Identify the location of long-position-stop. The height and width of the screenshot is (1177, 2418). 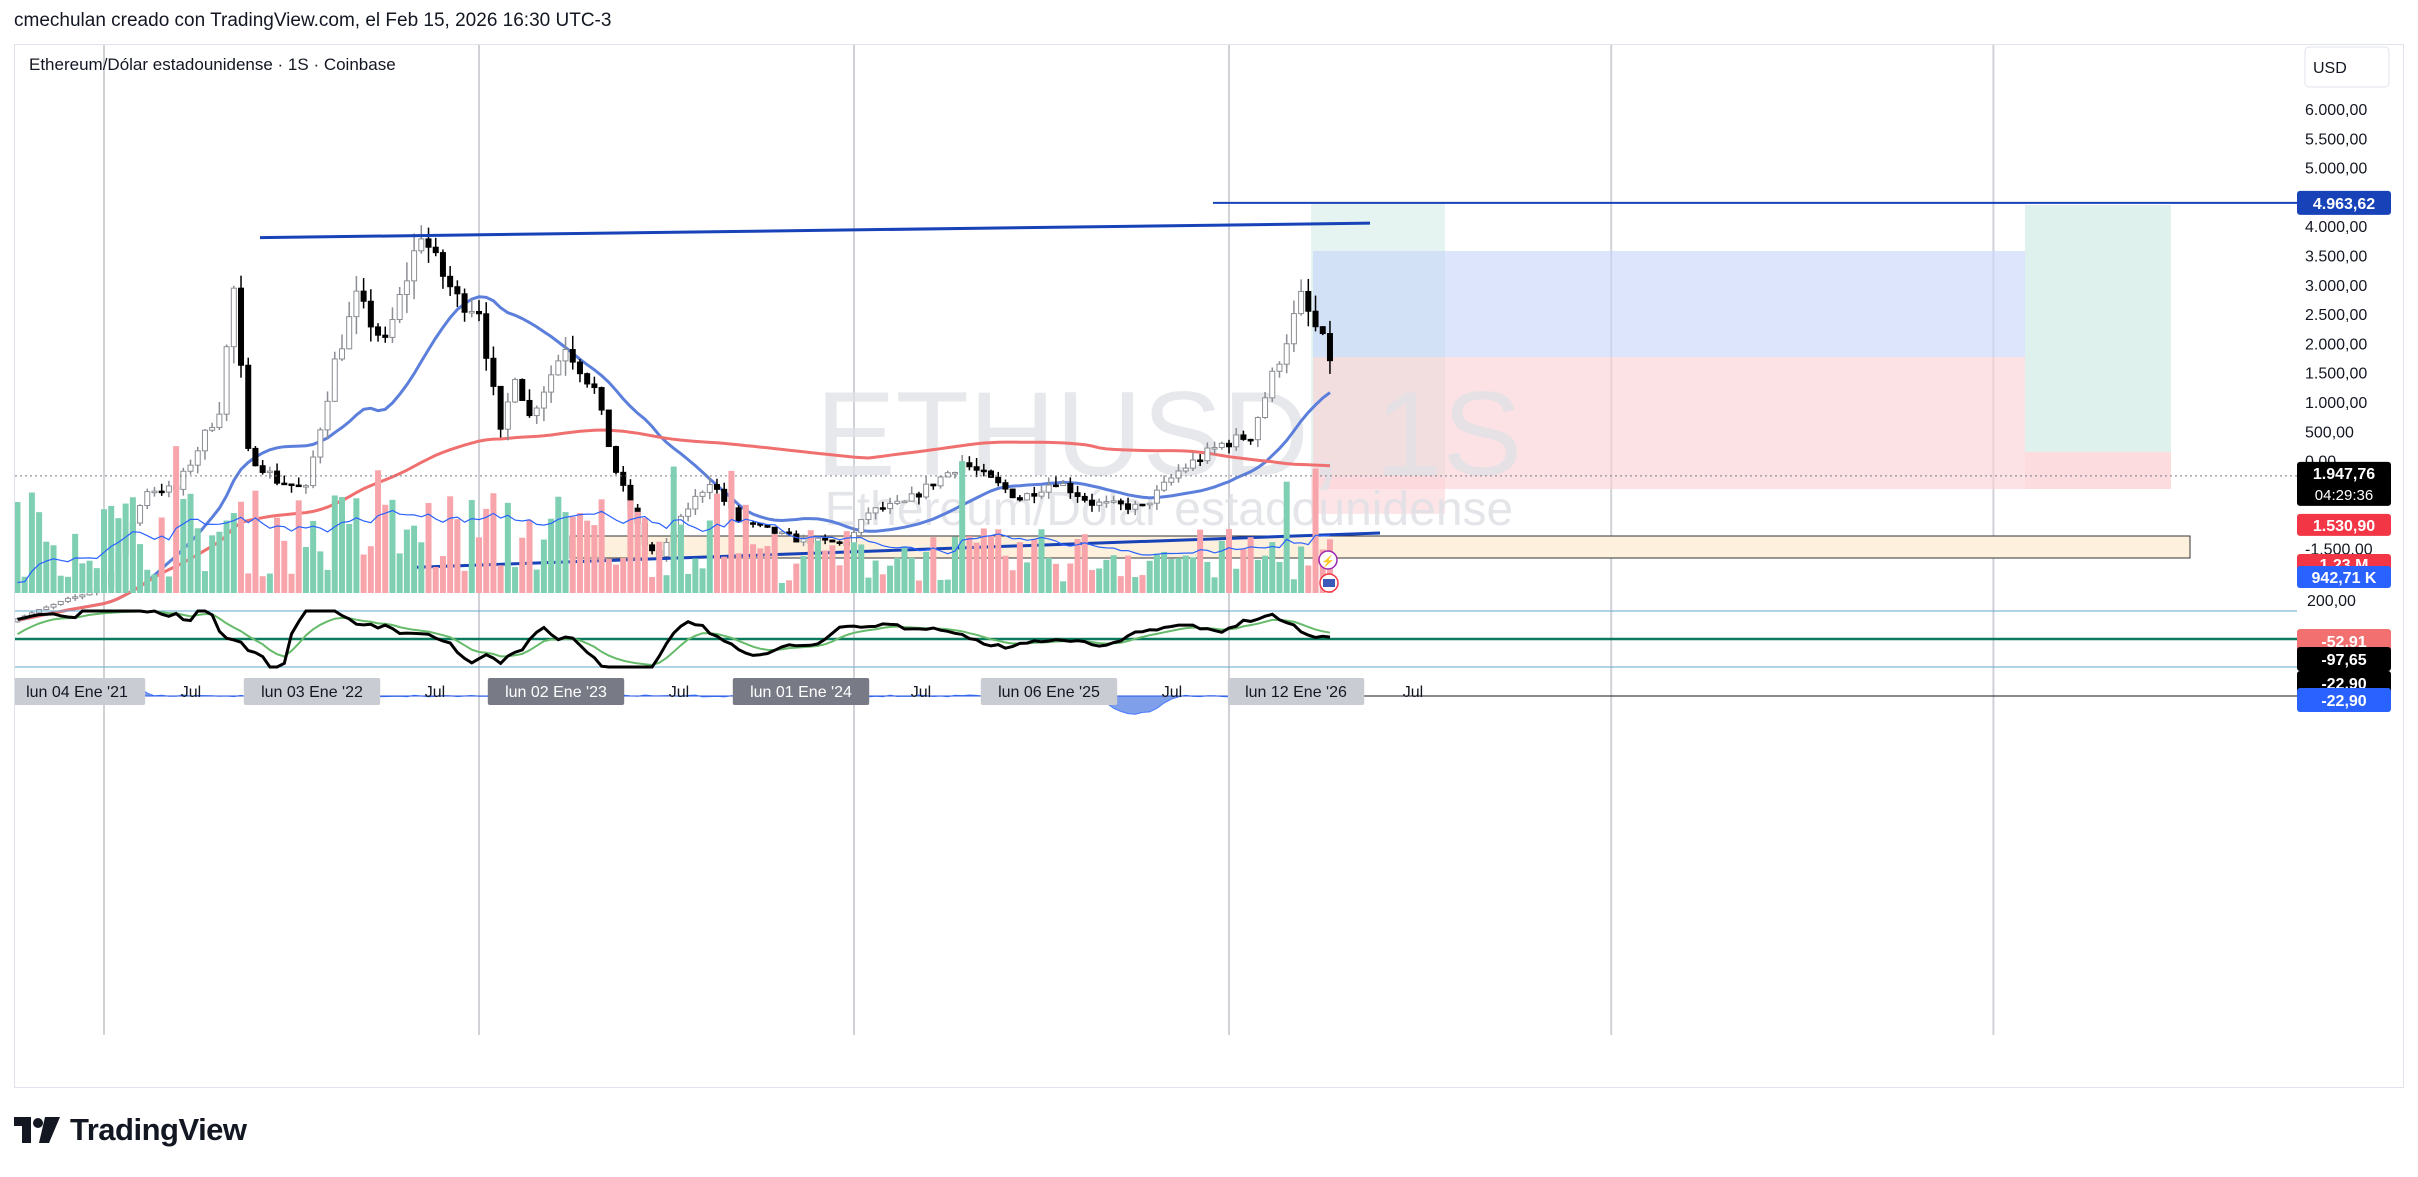
(2098, 470).